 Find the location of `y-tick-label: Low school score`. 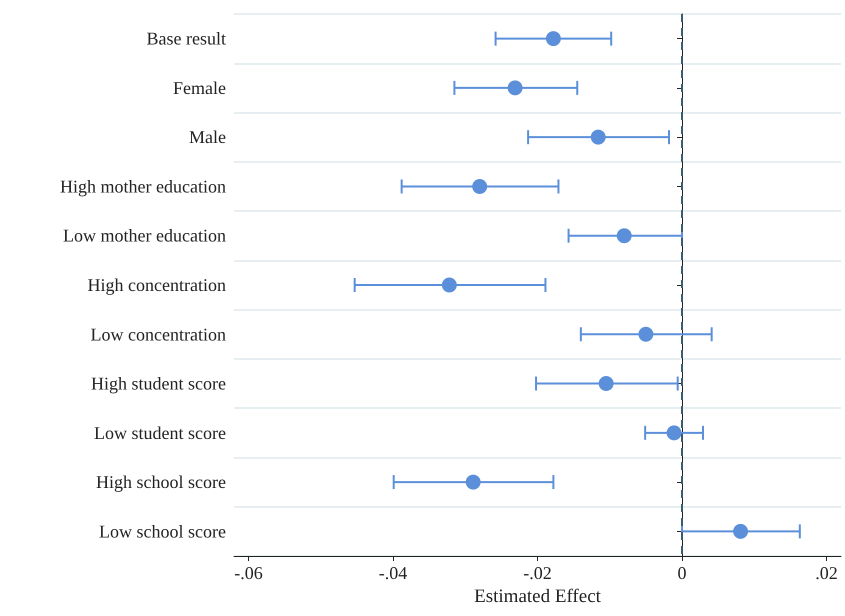

y-tick-label: Low school score is located at coordinates (162, 531).